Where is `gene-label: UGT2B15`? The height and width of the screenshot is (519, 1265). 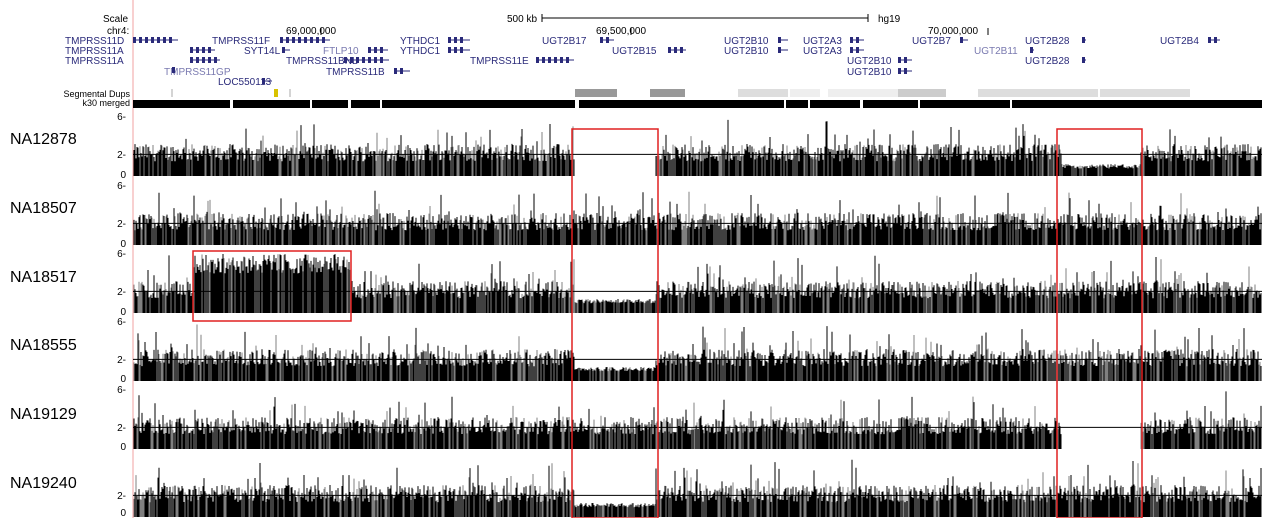 gene-label: UGT2B15 is located at coordinates (634, 51).